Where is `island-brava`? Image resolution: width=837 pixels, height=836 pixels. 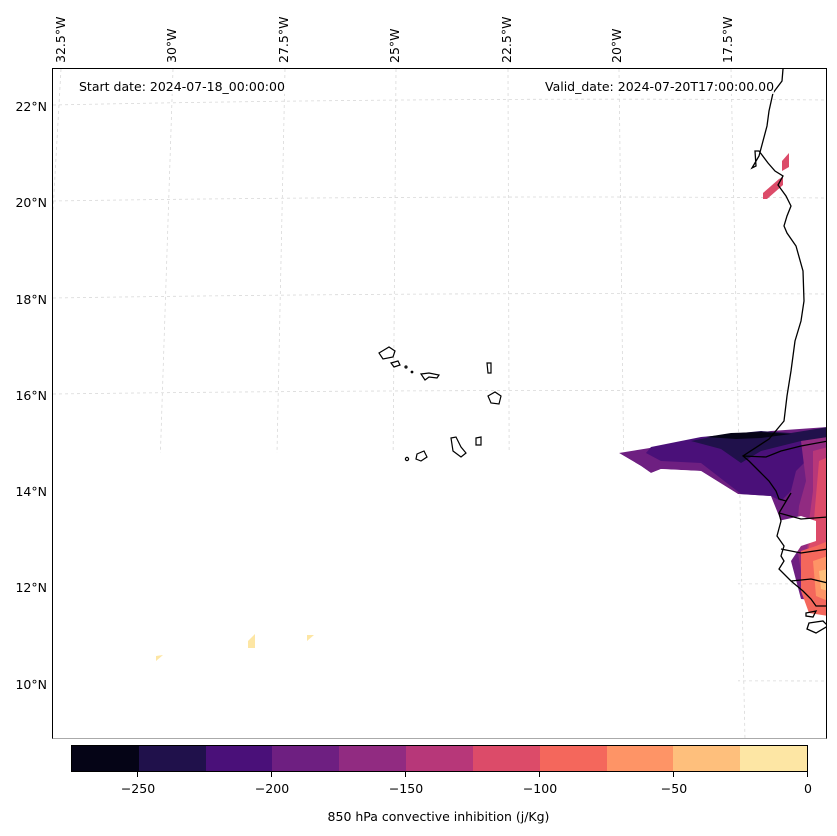 island-brava is located at coordinates (407, 459).